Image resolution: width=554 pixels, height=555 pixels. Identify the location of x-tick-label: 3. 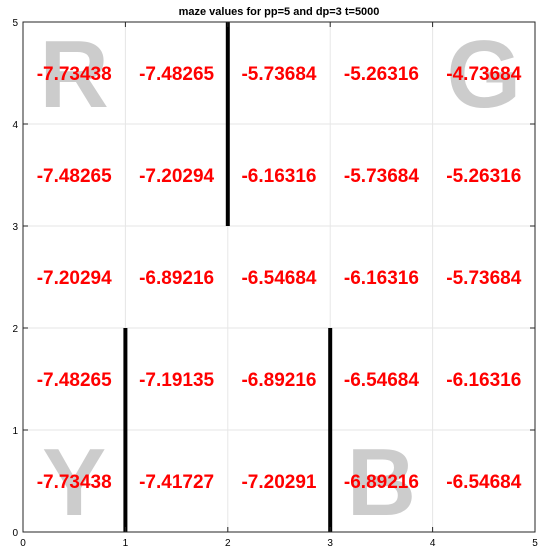
(330, 543).